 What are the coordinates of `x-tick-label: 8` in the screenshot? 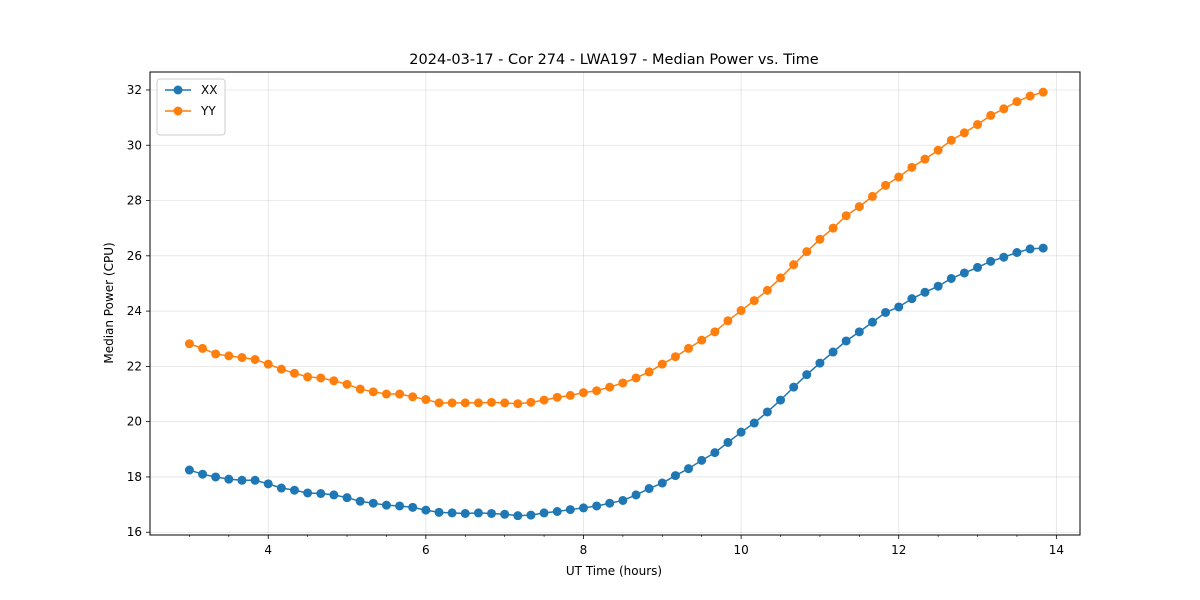 It's located at (584, 550).